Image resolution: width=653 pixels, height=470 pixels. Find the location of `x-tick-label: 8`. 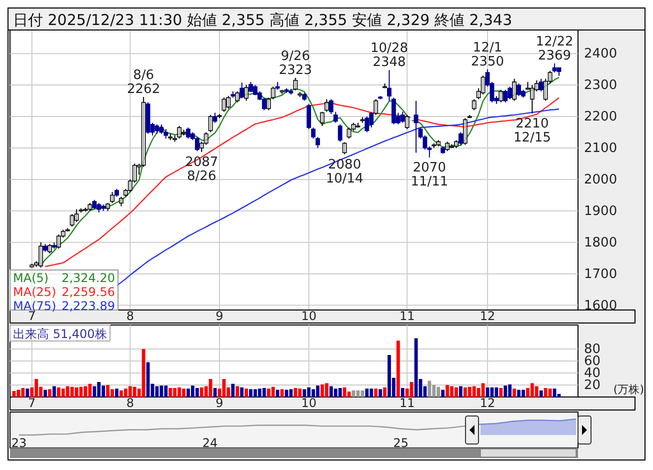

x-tick-label: 8 is located at coordinates (130, 403).